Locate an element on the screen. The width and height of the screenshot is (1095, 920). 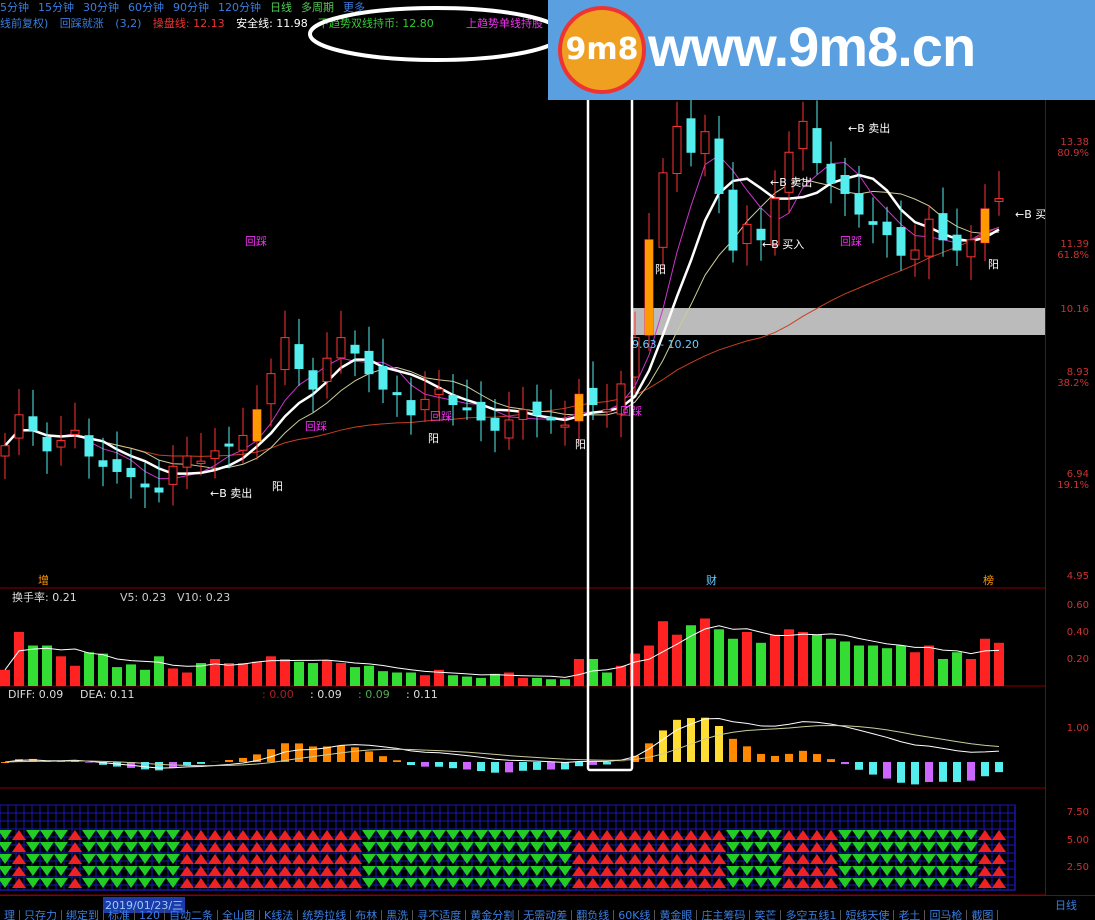
indicator-tab: 120 is located at coordinates (150, 915).